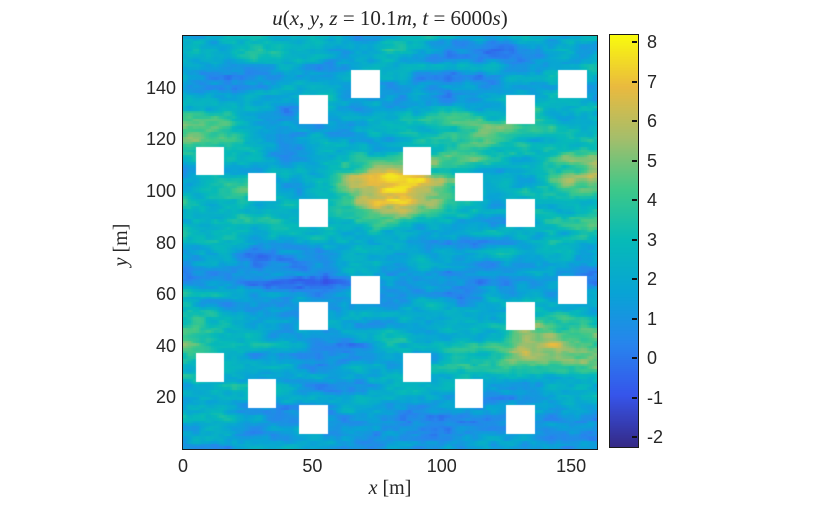  I want to click on colorbar-tick-label: 7, so click(652, 81).